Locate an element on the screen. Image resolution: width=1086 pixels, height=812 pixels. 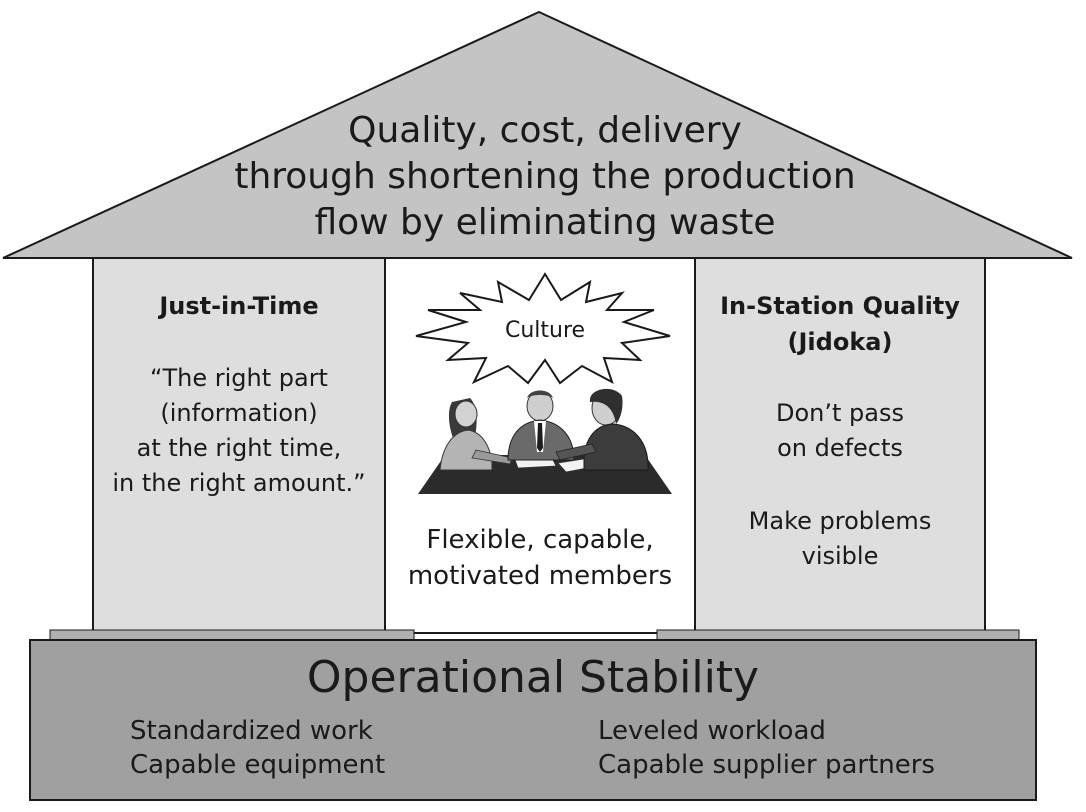
jidoka-point-defects: Don’t pass on defects is located at coordinates (840, 431).